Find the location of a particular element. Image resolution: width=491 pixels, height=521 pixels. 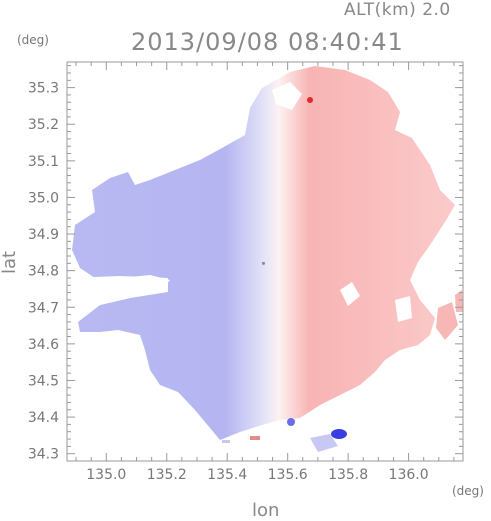

radar-site-marker is located at coordinates (263, 263).